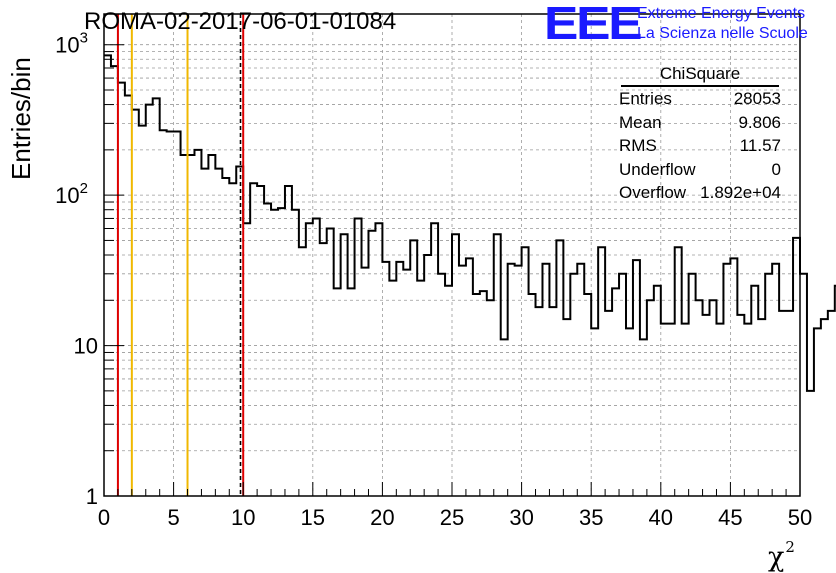  I want to click on y-tick-label: 1, so click(92, 496).